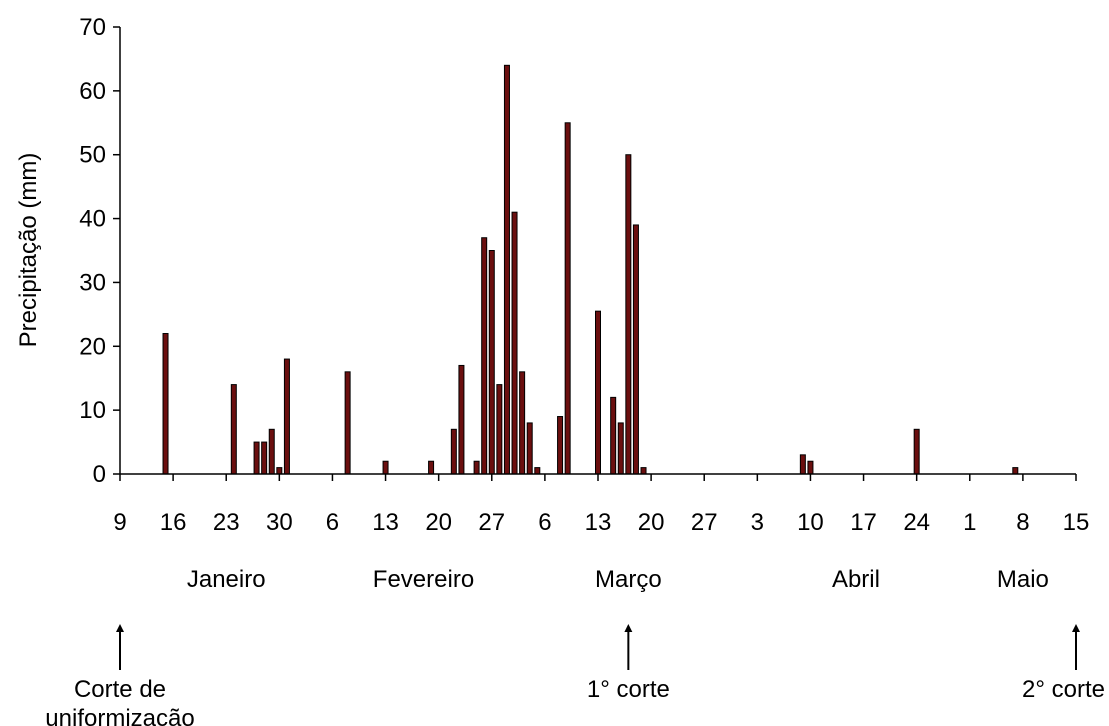 The image size is (1109, 726). I want to click on y-tick-label: 70, so click(92, 27).